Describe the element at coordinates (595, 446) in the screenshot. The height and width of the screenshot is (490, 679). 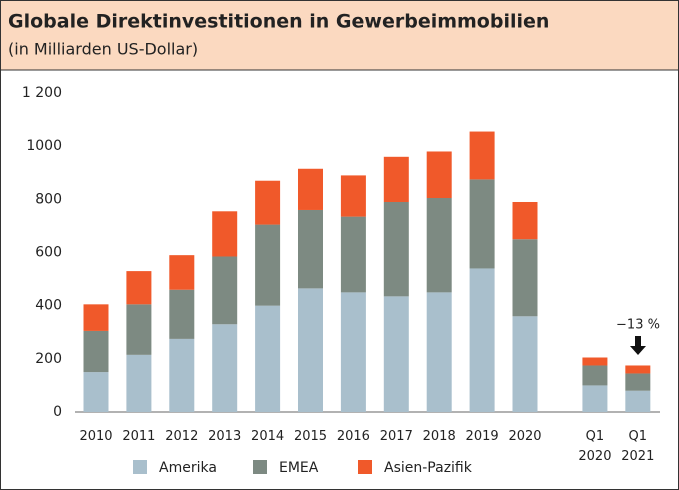
I see `x-tick-label: Q1 2020` at that location.